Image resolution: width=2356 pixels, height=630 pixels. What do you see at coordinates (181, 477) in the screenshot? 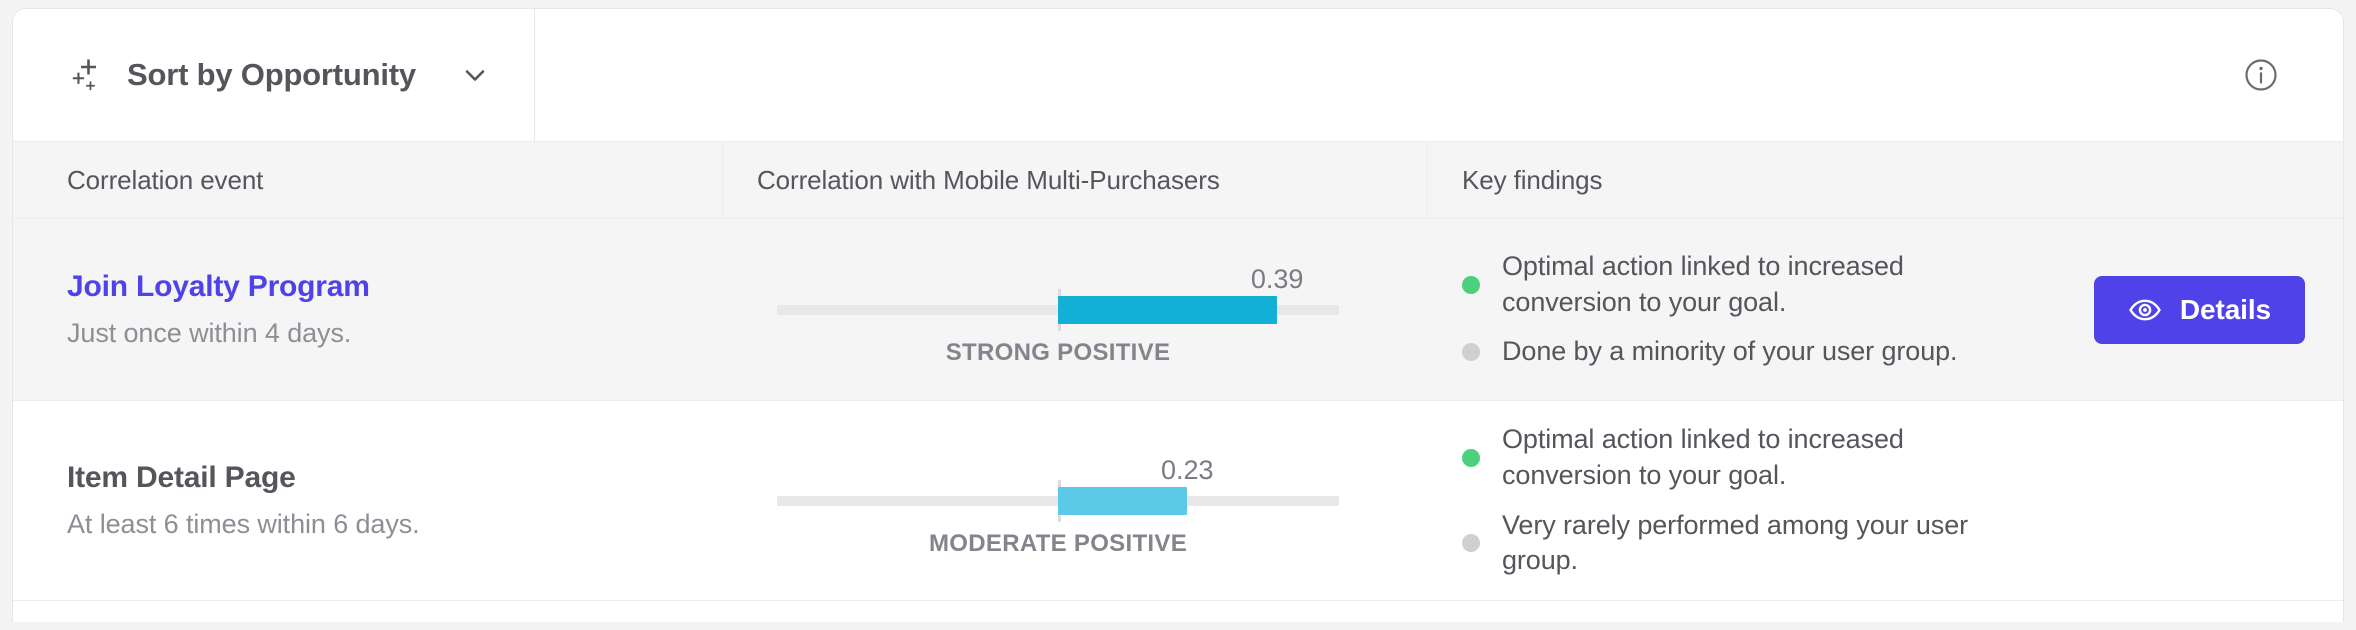
I see `event-name: Item Detail Page` at bounding box center [181, 477].